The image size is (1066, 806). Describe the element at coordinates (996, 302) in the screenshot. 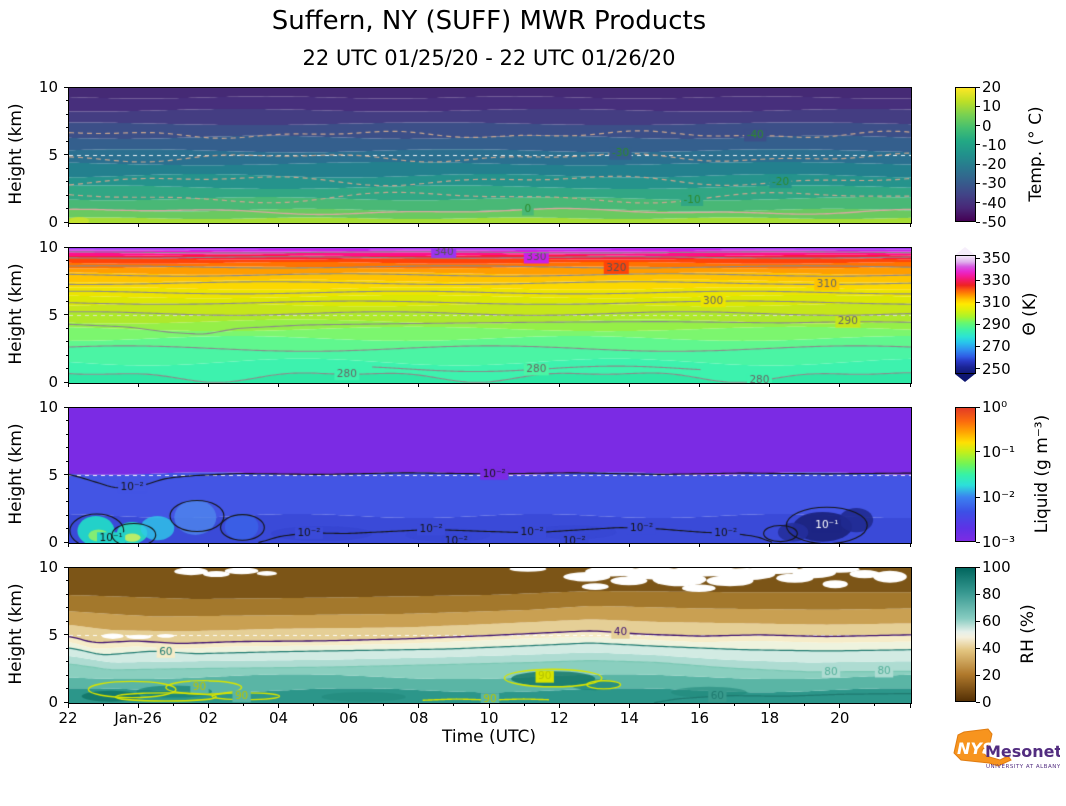

I see `colorbar-tick-label: 310` at that location.